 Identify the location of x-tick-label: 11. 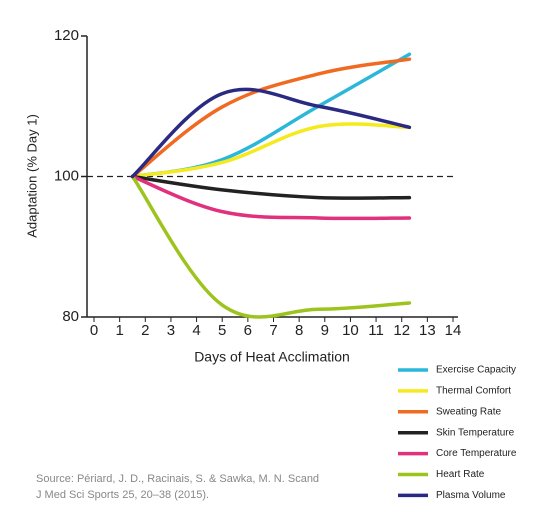
(376, 330).